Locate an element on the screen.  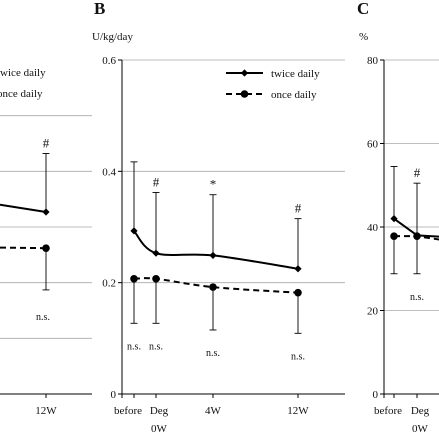
y-tick-label: 0.2 is located at coordinates (109, 284).